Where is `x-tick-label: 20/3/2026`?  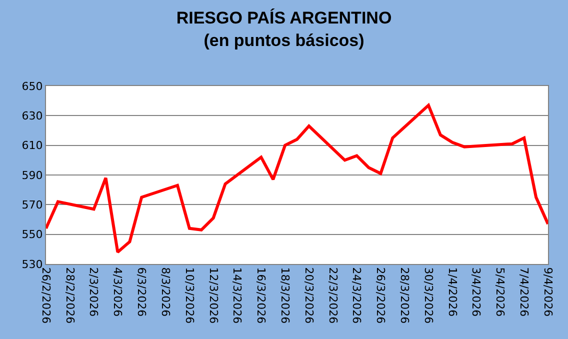
x-tick-label: 20/3/2026 is located at coordinates (309, 295).